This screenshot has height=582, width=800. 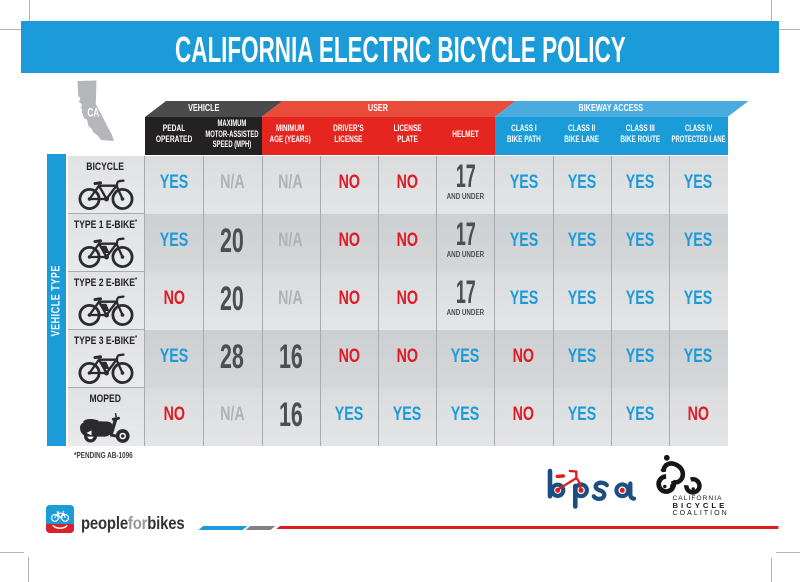 What do you see at coordinates (93, 113) in the screenshot?
I see `svg-text: CA` at bounding box center [93, 113].